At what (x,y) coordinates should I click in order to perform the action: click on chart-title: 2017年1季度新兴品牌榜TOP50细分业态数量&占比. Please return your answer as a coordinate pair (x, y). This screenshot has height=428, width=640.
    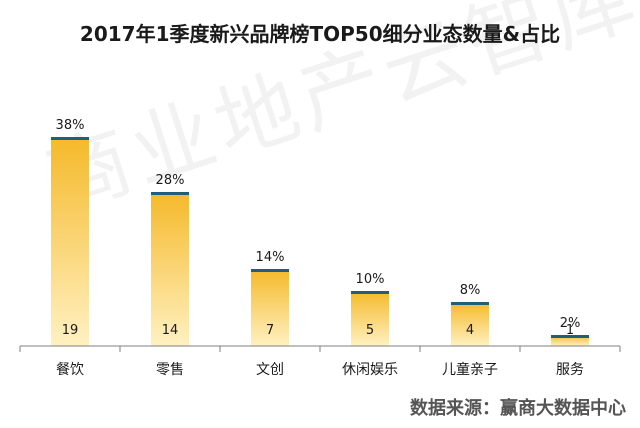
    Looking at the image, I should click on (320, 34).